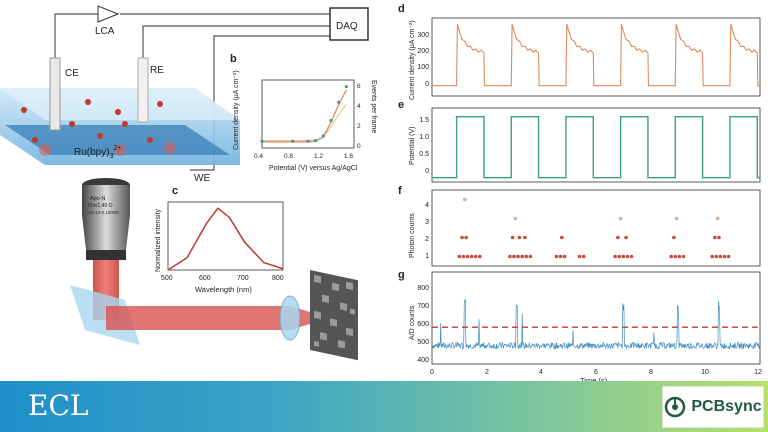 Image resolution: width=768 pixels, height=432 pixels. I want to click on panel-c-ylabel: Normalized intensity, so click(158, 240).